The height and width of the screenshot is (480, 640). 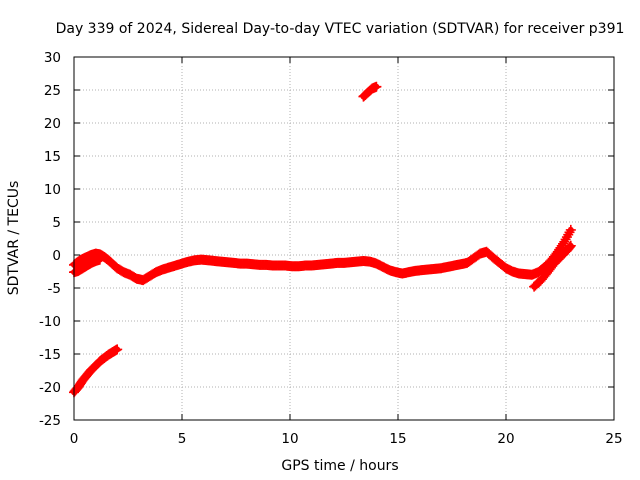 What do you see at coordinates (54, 289) in the screenshot?
I see `y-tick-label: -5` at bounding box center [54, 289].